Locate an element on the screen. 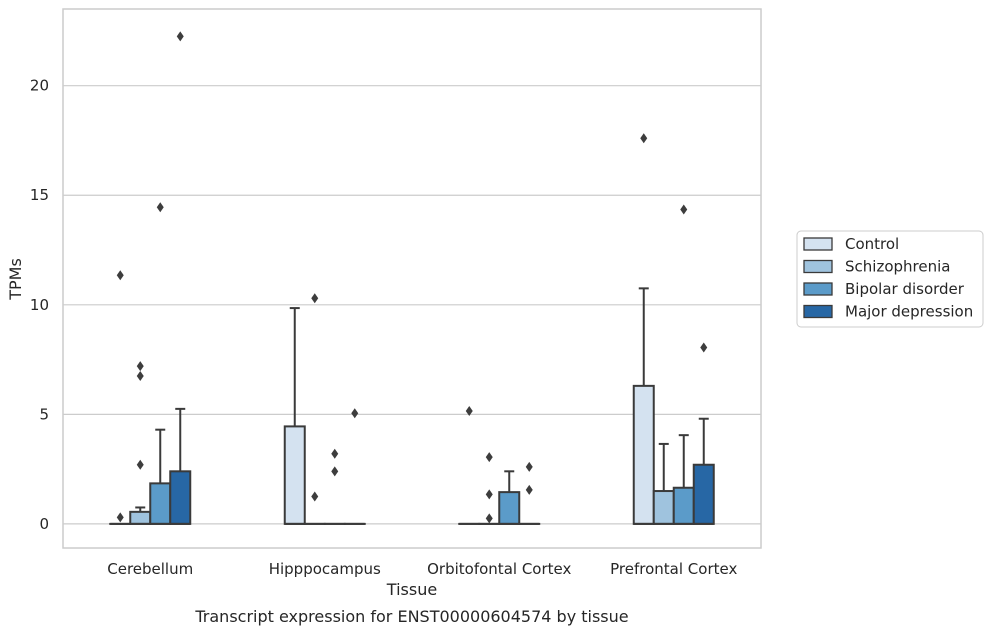 This screenshot has width=993, height=634. y-tick-labels: 0 5 10 15 20 is located at coordinates (39, 305).